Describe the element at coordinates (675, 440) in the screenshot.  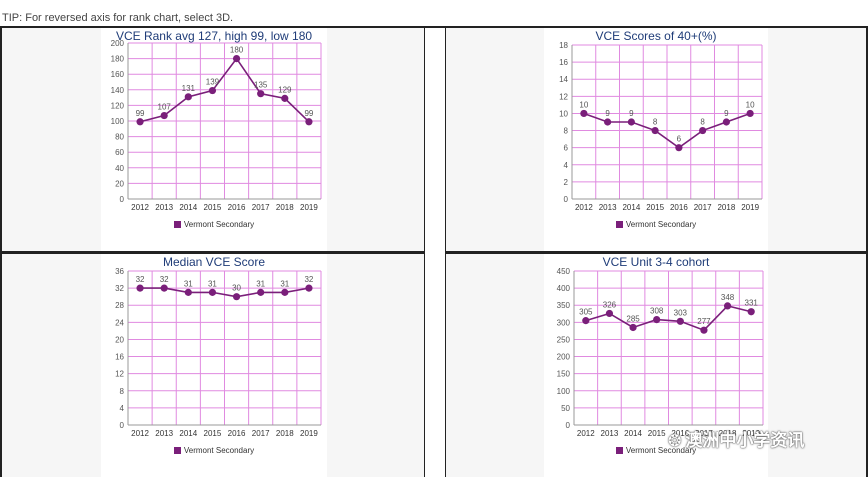
I see `wechat-icon: ❂` at that location.